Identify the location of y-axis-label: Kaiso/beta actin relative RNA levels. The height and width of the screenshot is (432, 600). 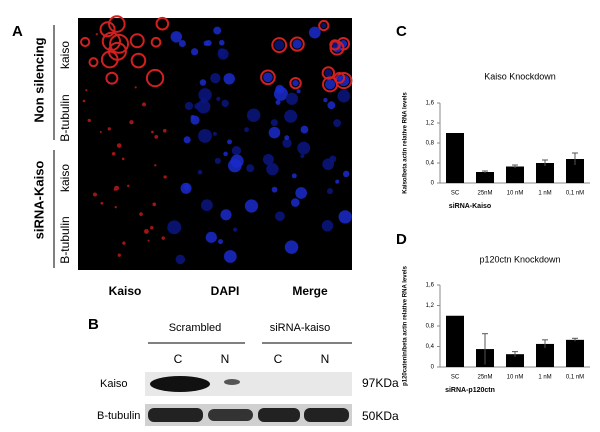
(406, 143).